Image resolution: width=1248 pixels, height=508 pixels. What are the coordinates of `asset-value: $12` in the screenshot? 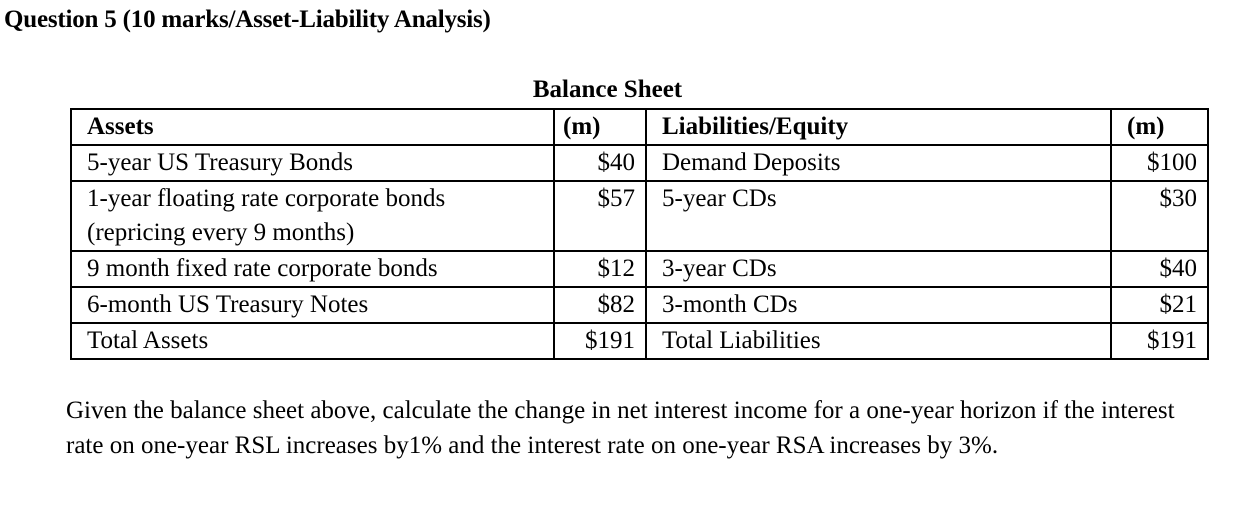 It's located at (600, 269).